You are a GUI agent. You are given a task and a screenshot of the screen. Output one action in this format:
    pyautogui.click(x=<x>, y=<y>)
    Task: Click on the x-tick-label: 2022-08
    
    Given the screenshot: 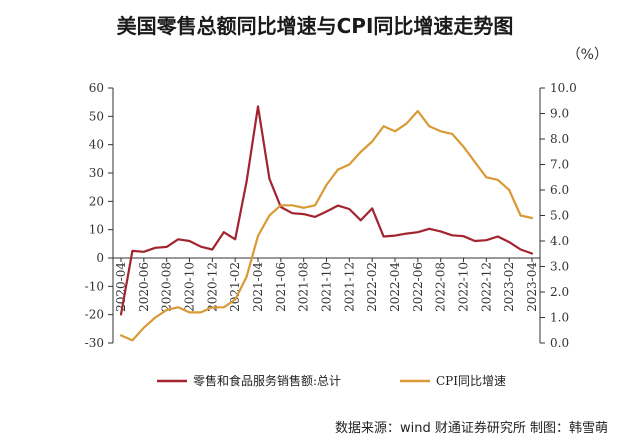 What is the action you would take?
    pyautogui.click(x=441, y=287)
    